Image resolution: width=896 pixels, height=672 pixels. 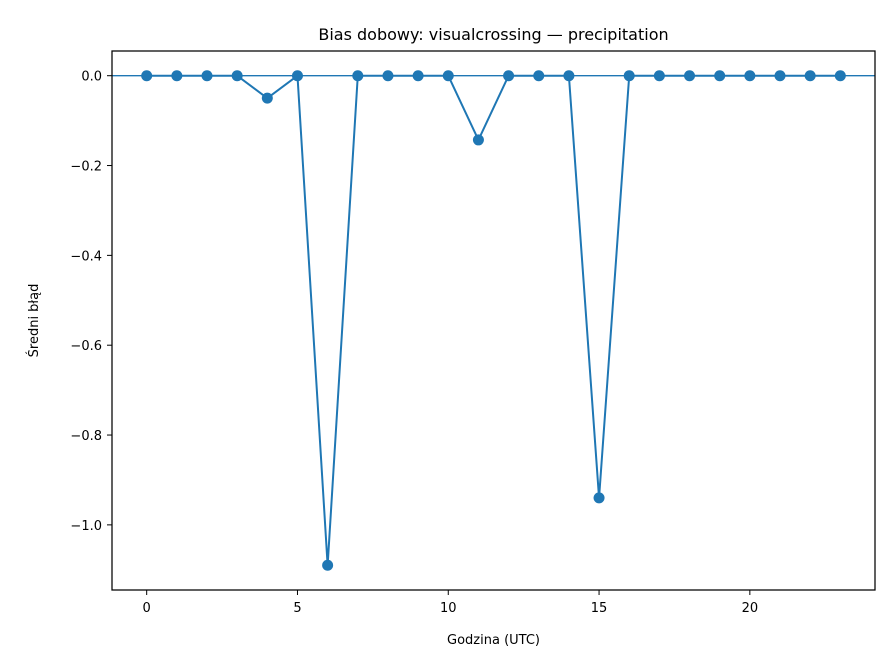 I want to click on y-tick-label: −0.8, so click(x=86, y=436).